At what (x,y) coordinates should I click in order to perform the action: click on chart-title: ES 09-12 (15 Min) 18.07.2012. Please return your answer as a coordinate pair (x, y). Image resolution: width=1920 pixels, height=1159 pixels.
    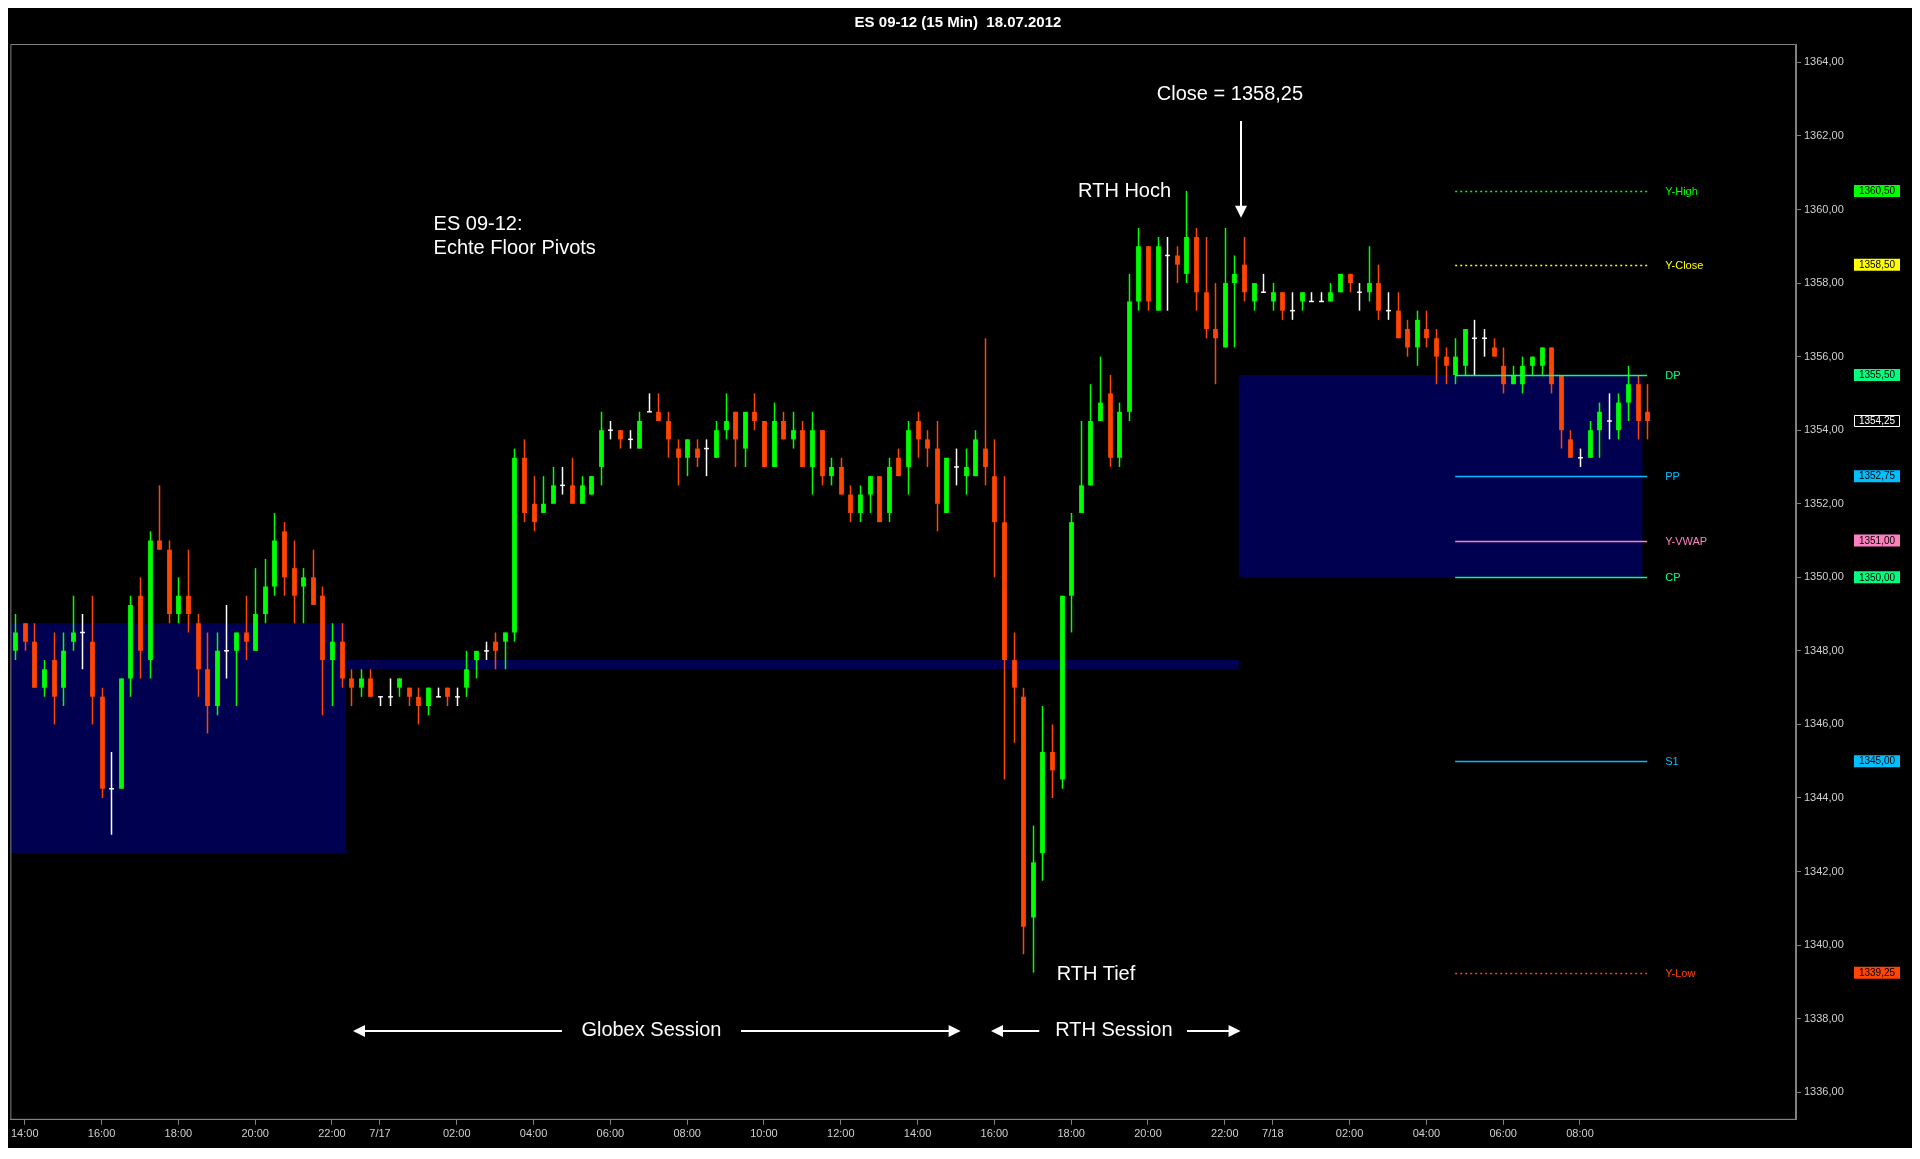
    Looking at the image, I should click on (958, 22).